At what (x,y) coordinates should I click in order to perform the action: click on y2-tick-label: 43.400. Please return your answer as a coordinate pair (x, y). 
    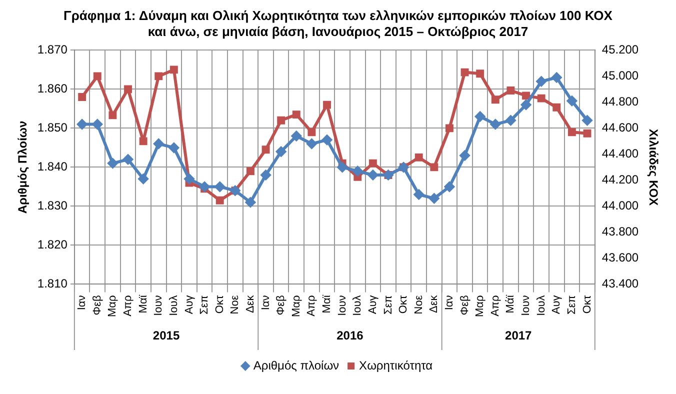
    Looking at the image, I should click on (620, 283).